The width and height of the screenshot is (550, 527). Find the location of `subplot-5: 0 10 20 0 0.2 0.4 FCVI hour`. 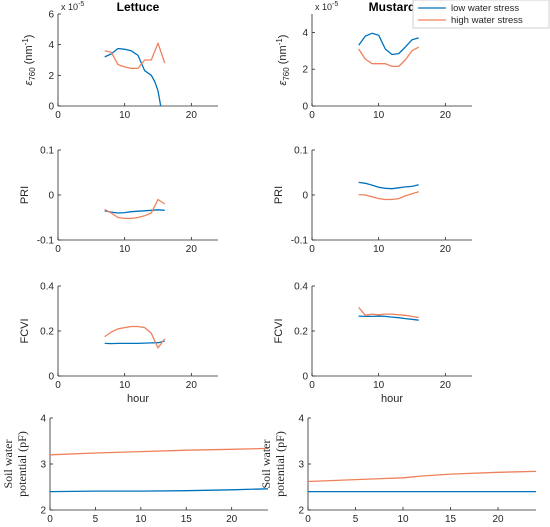

subplot-5: 0 10 20 0 0.2 0.4 FCVI hour is located at coordinates (118, 343).